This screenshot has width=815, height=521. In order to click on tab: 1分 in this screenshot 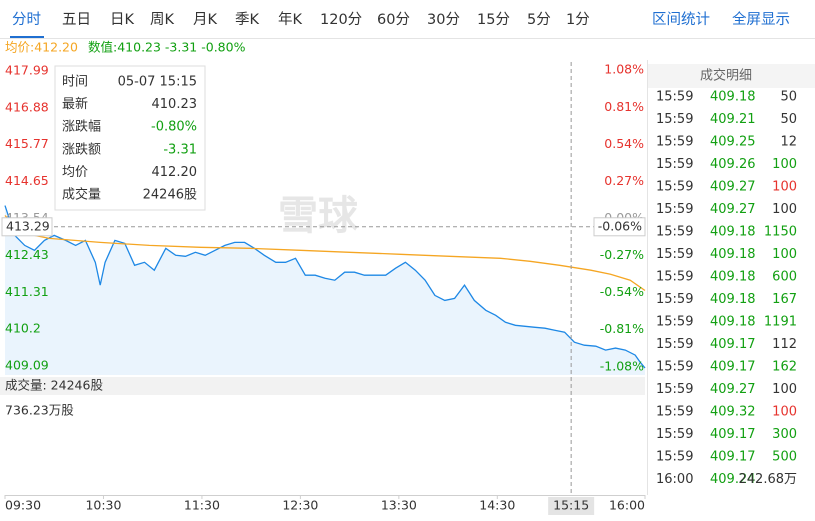, I will do `click(578, 19)`.